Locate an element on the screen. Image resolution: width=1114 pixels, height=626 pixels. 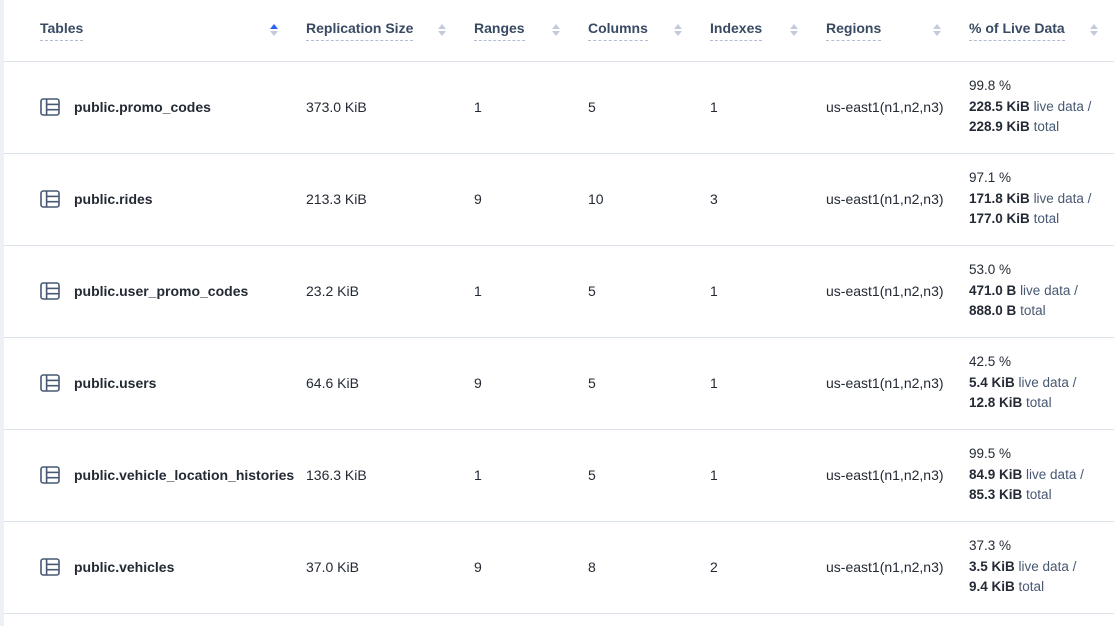
column-header-replication-size: Replication Size is located at coordinates (378, 31).